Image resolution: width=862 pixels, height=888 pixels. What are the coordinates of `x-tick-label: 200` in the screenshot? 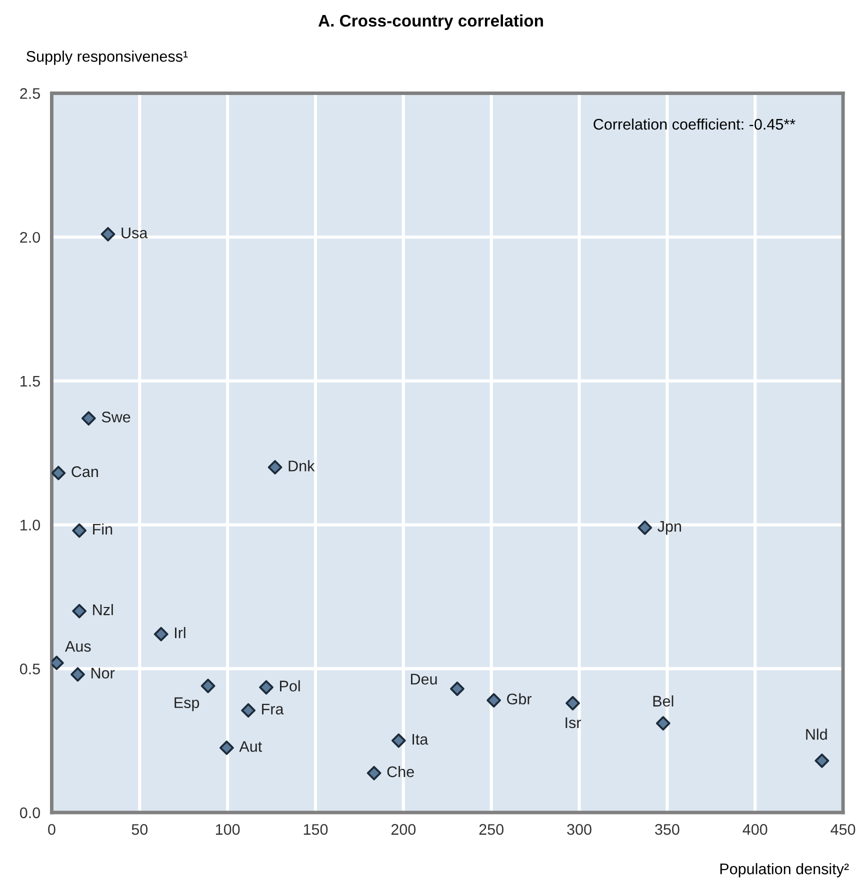 It's located at (403, 829).